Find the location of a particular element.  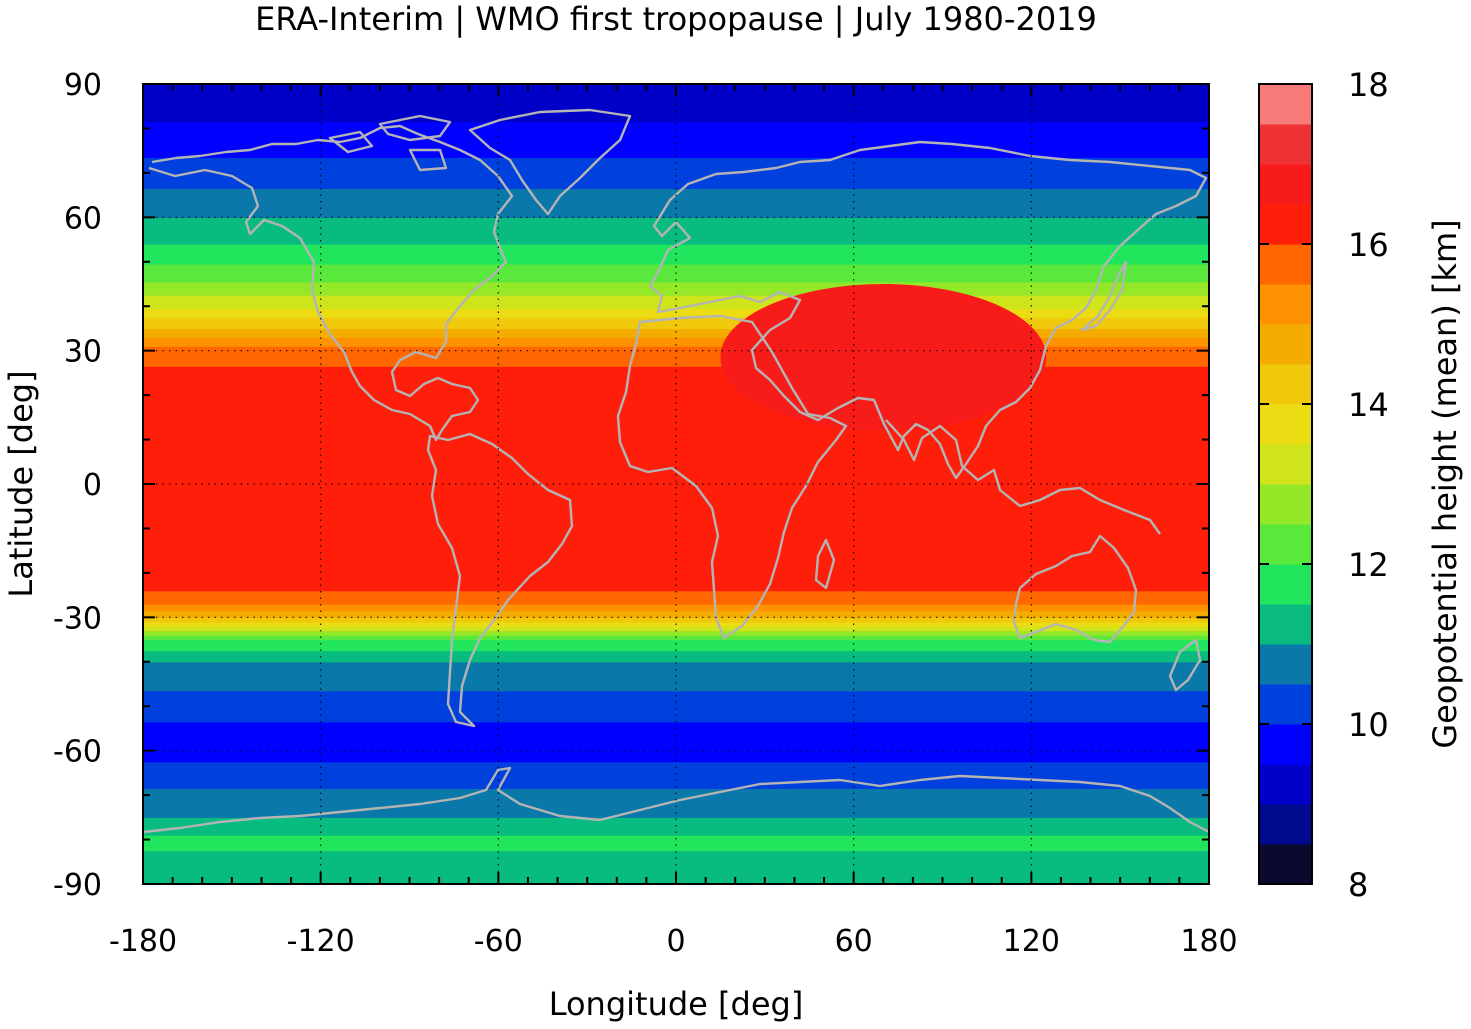

x-tick-label: 120 is located at coordinates (1031, 941).